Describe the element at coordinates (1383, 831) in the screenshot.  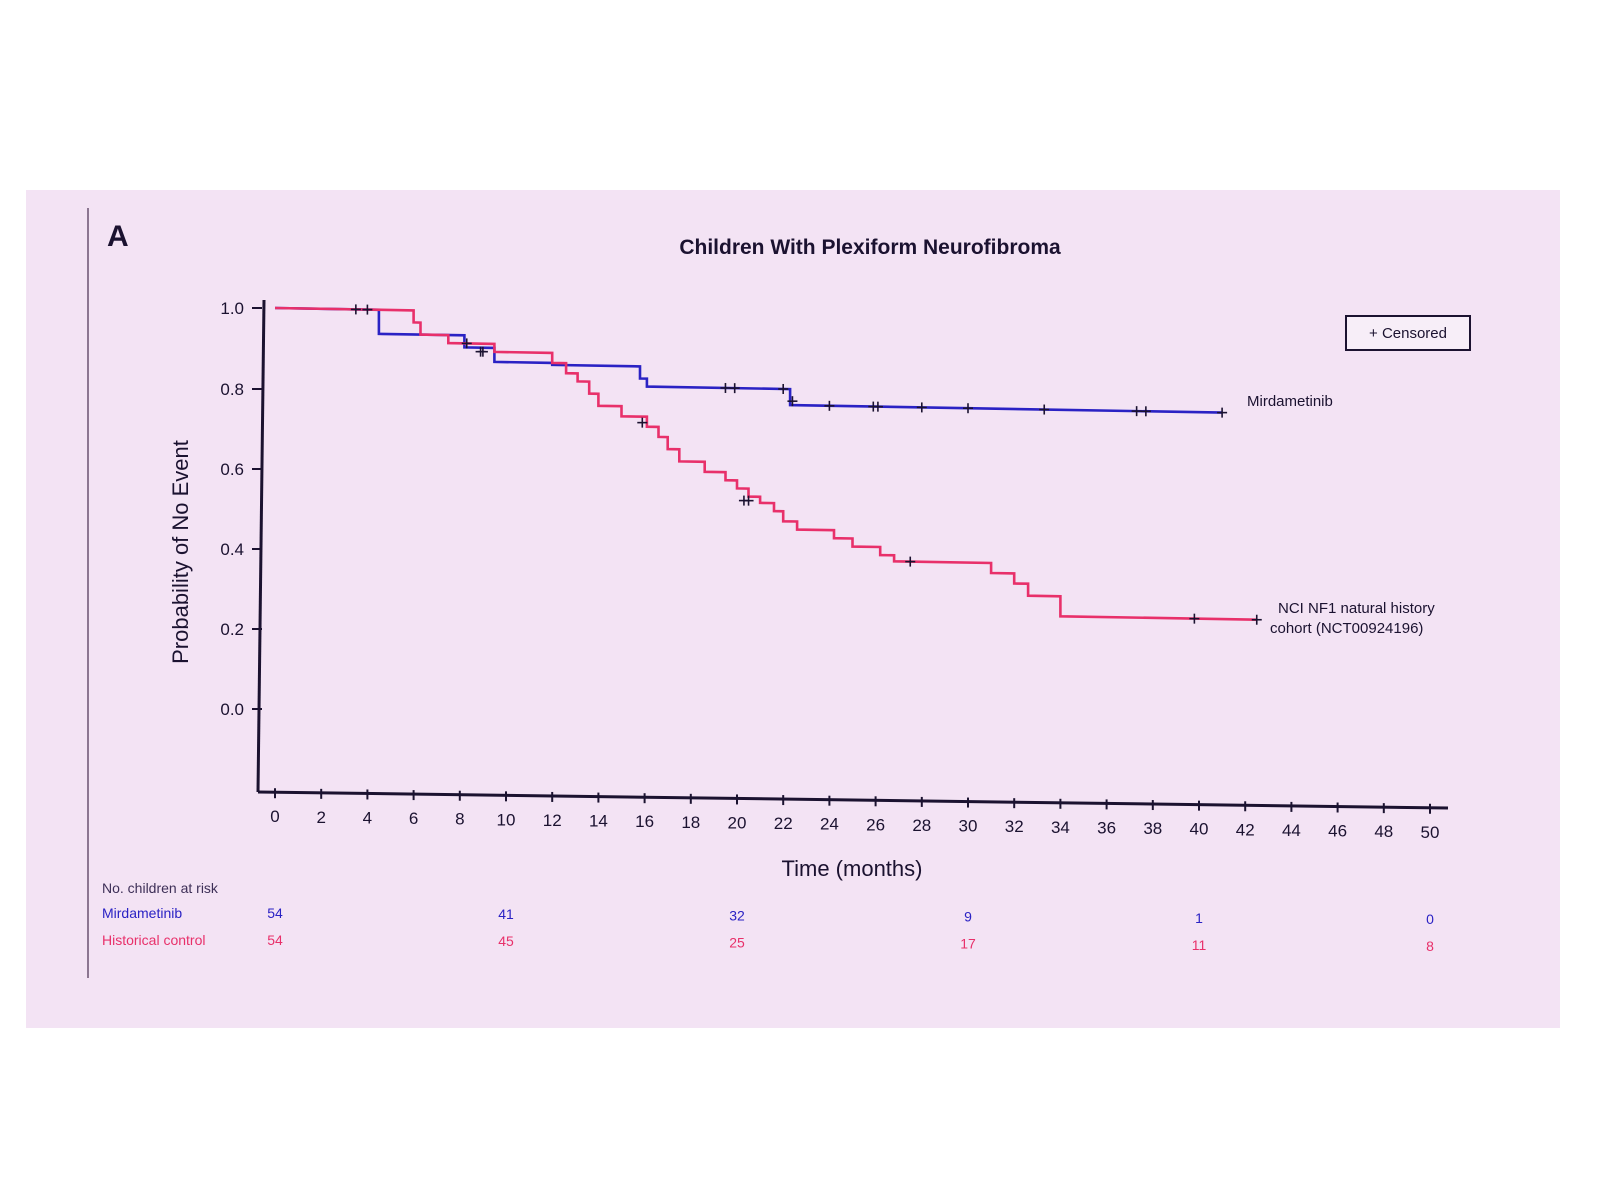
I see `x-tick-label-48: 48` at that location.